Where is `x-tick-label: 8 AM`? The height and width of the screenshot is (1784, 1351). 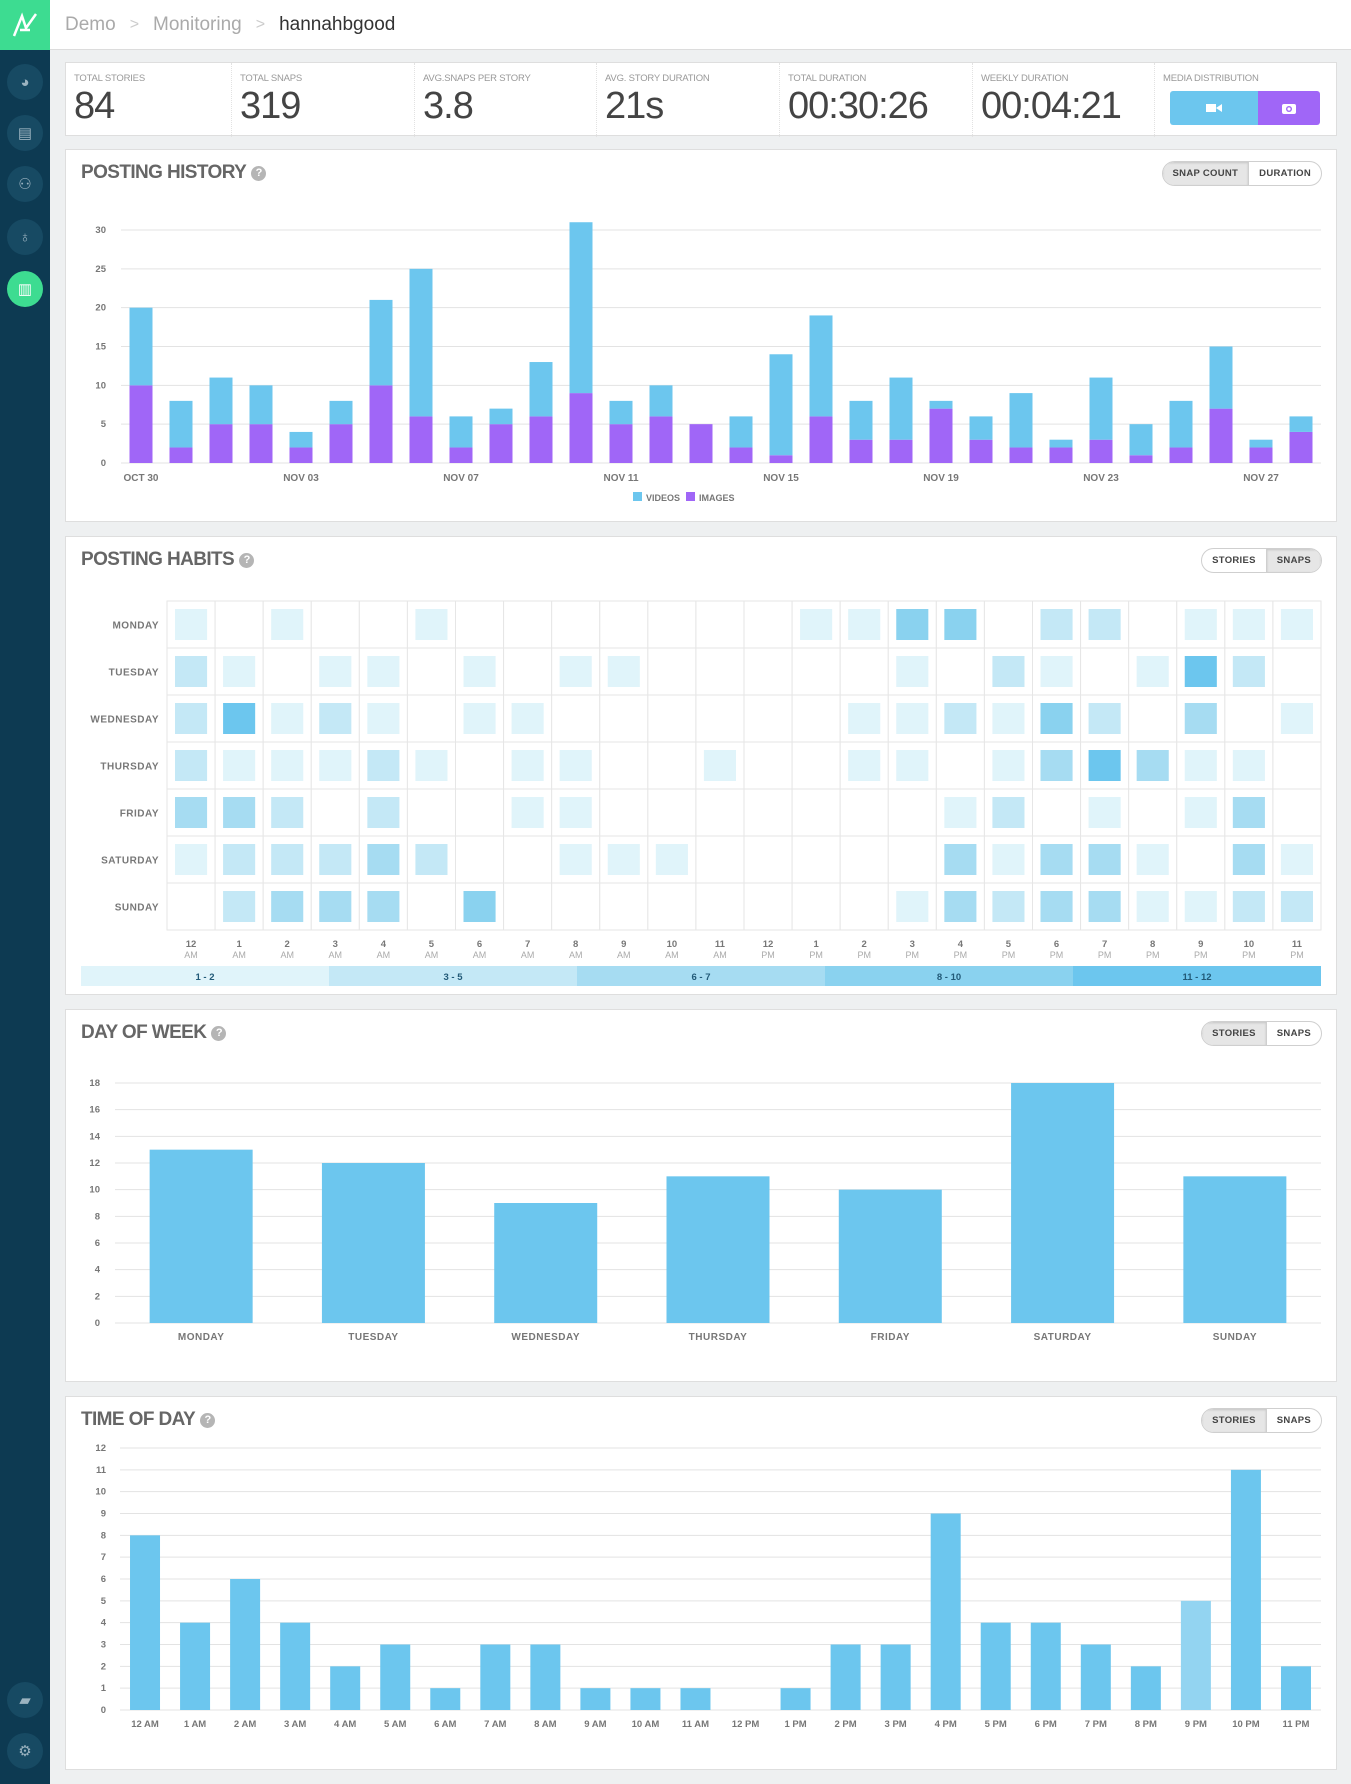 x-tick-label: 8 AM is located at coordinates (545, 1724).